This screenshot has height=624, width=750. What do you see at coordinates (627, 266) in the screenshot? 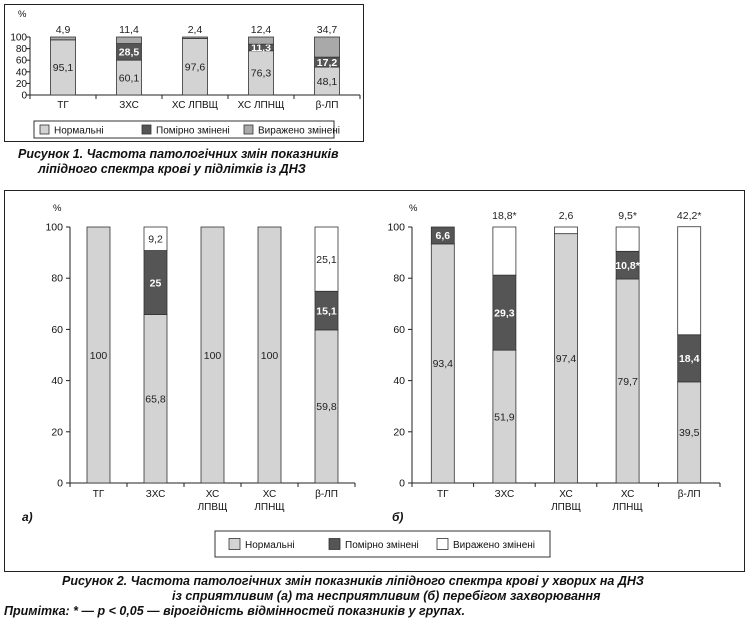
I see `data-label: 10,8*` at bounding box center [627, 266].